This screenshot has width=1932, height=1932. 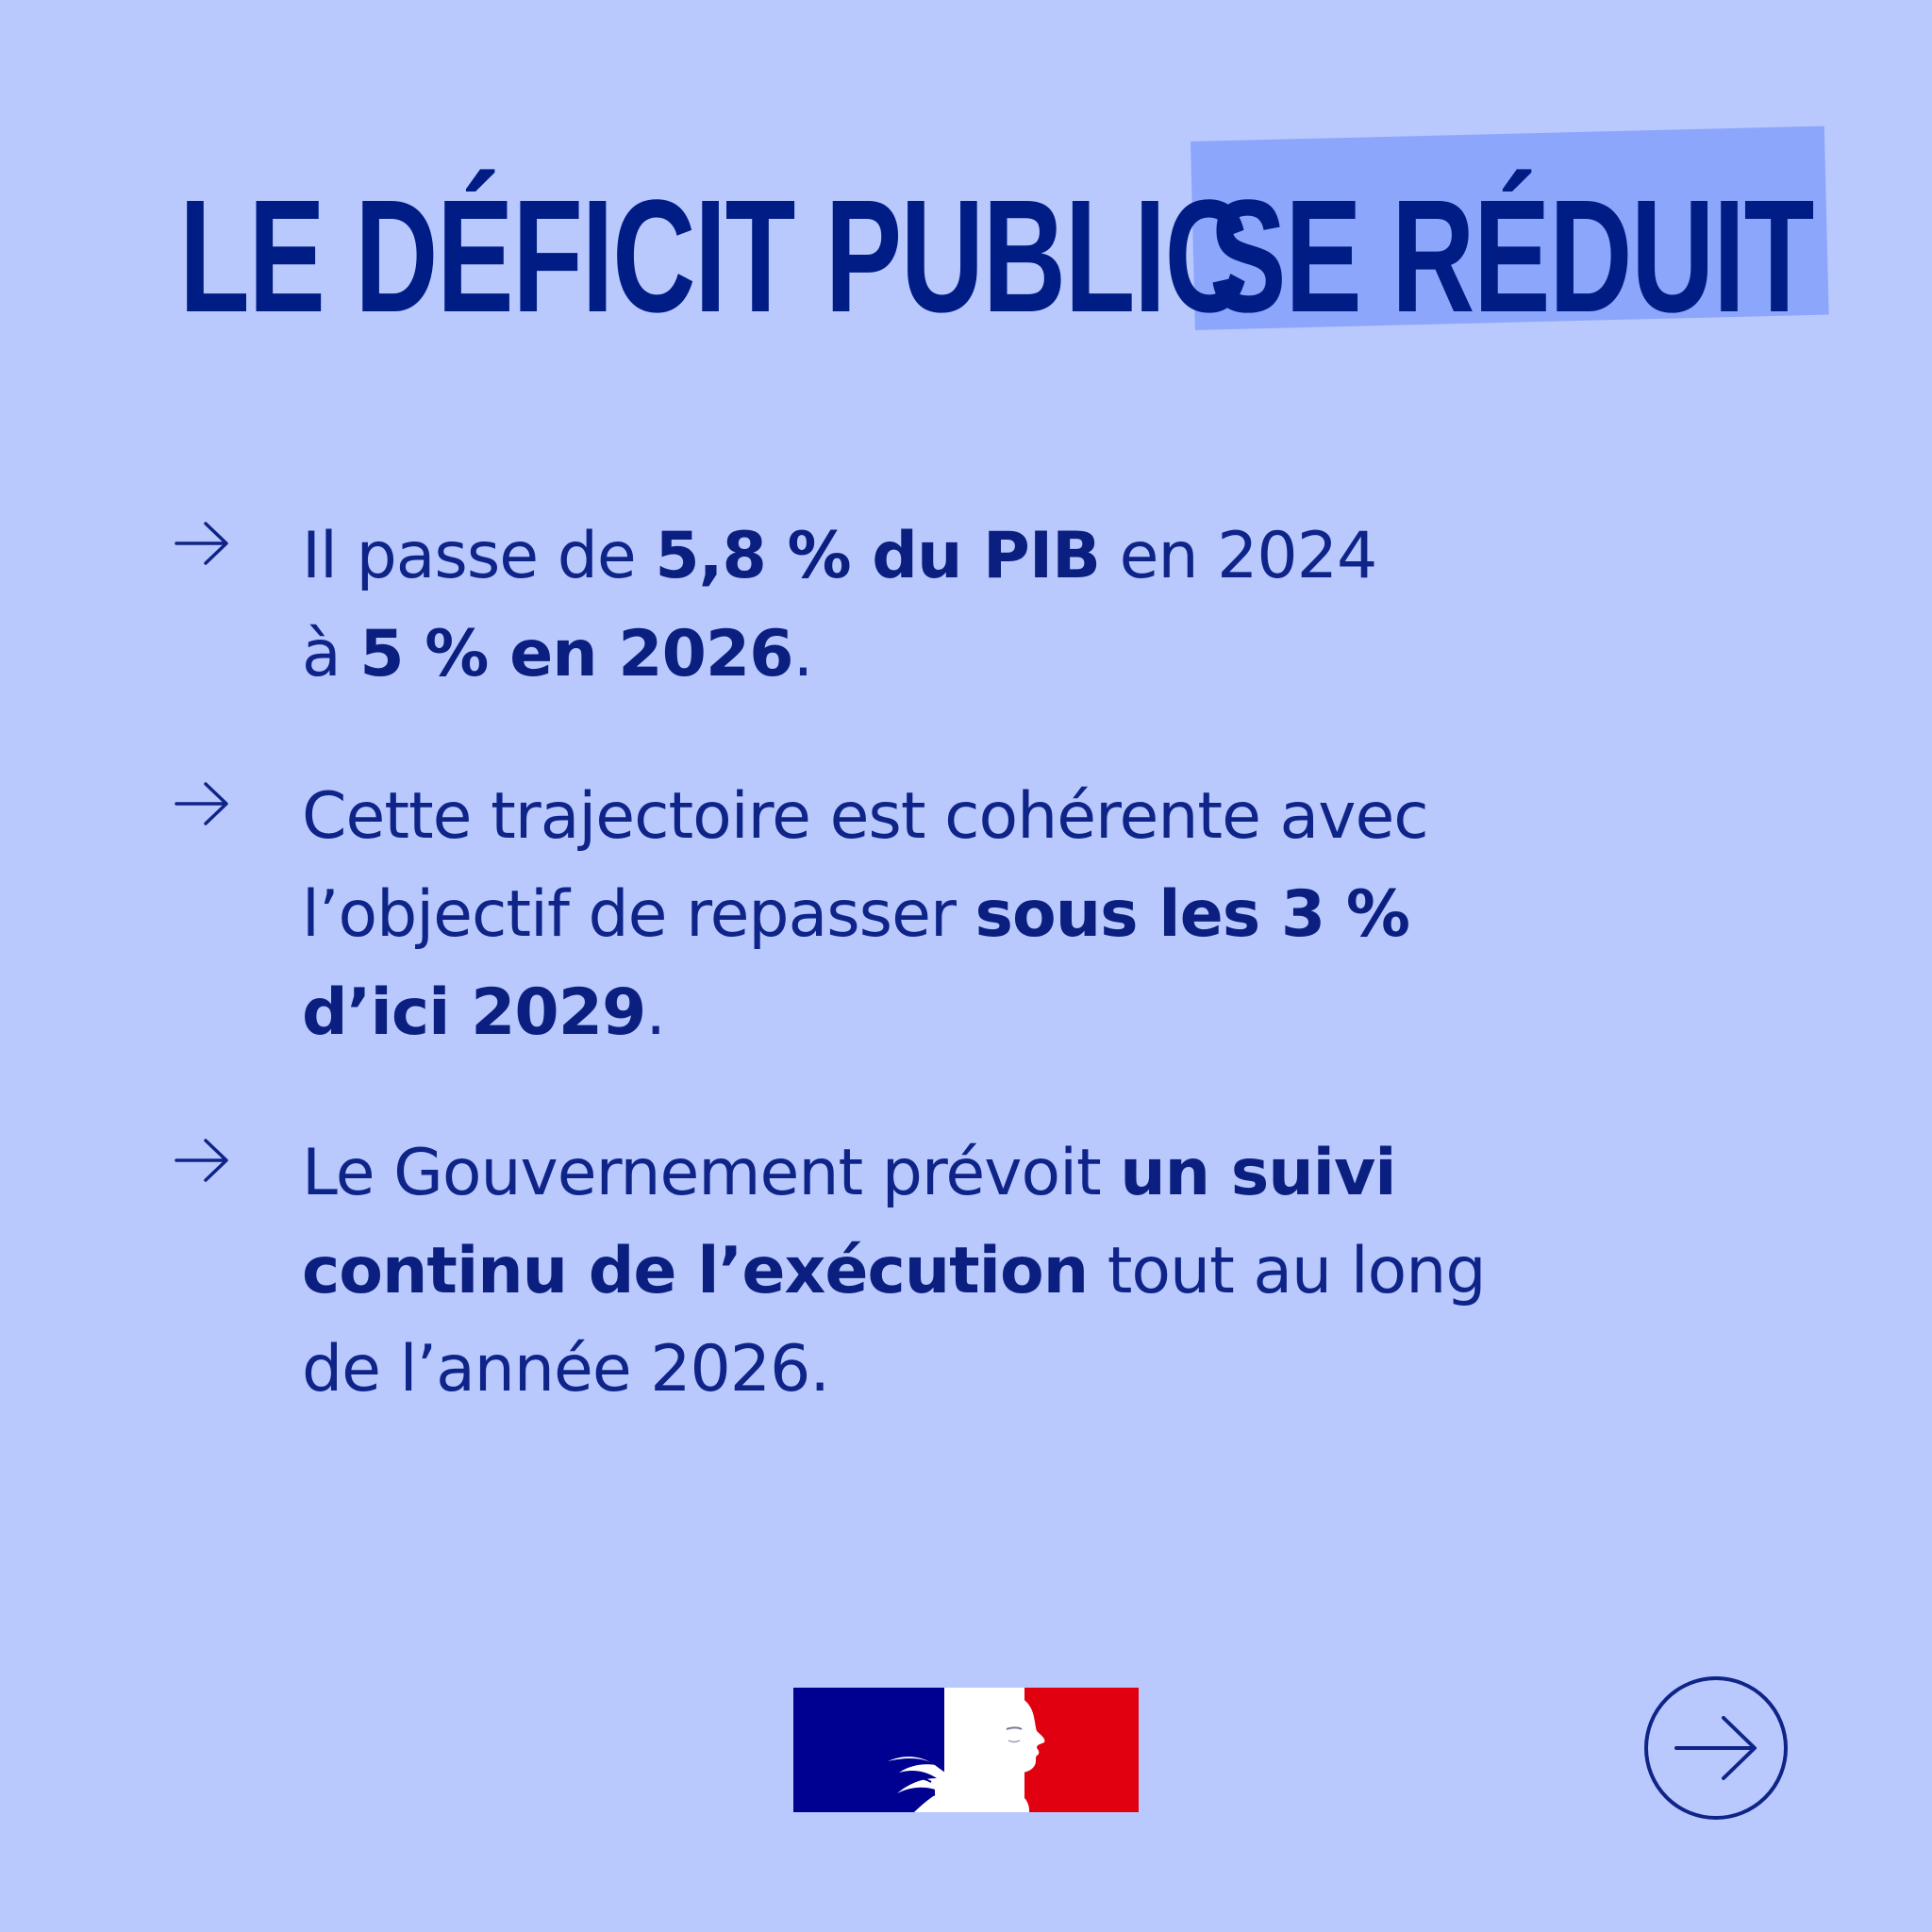 I want to click on arrow-right-circle-icon, so click(x=1716, y=1748).